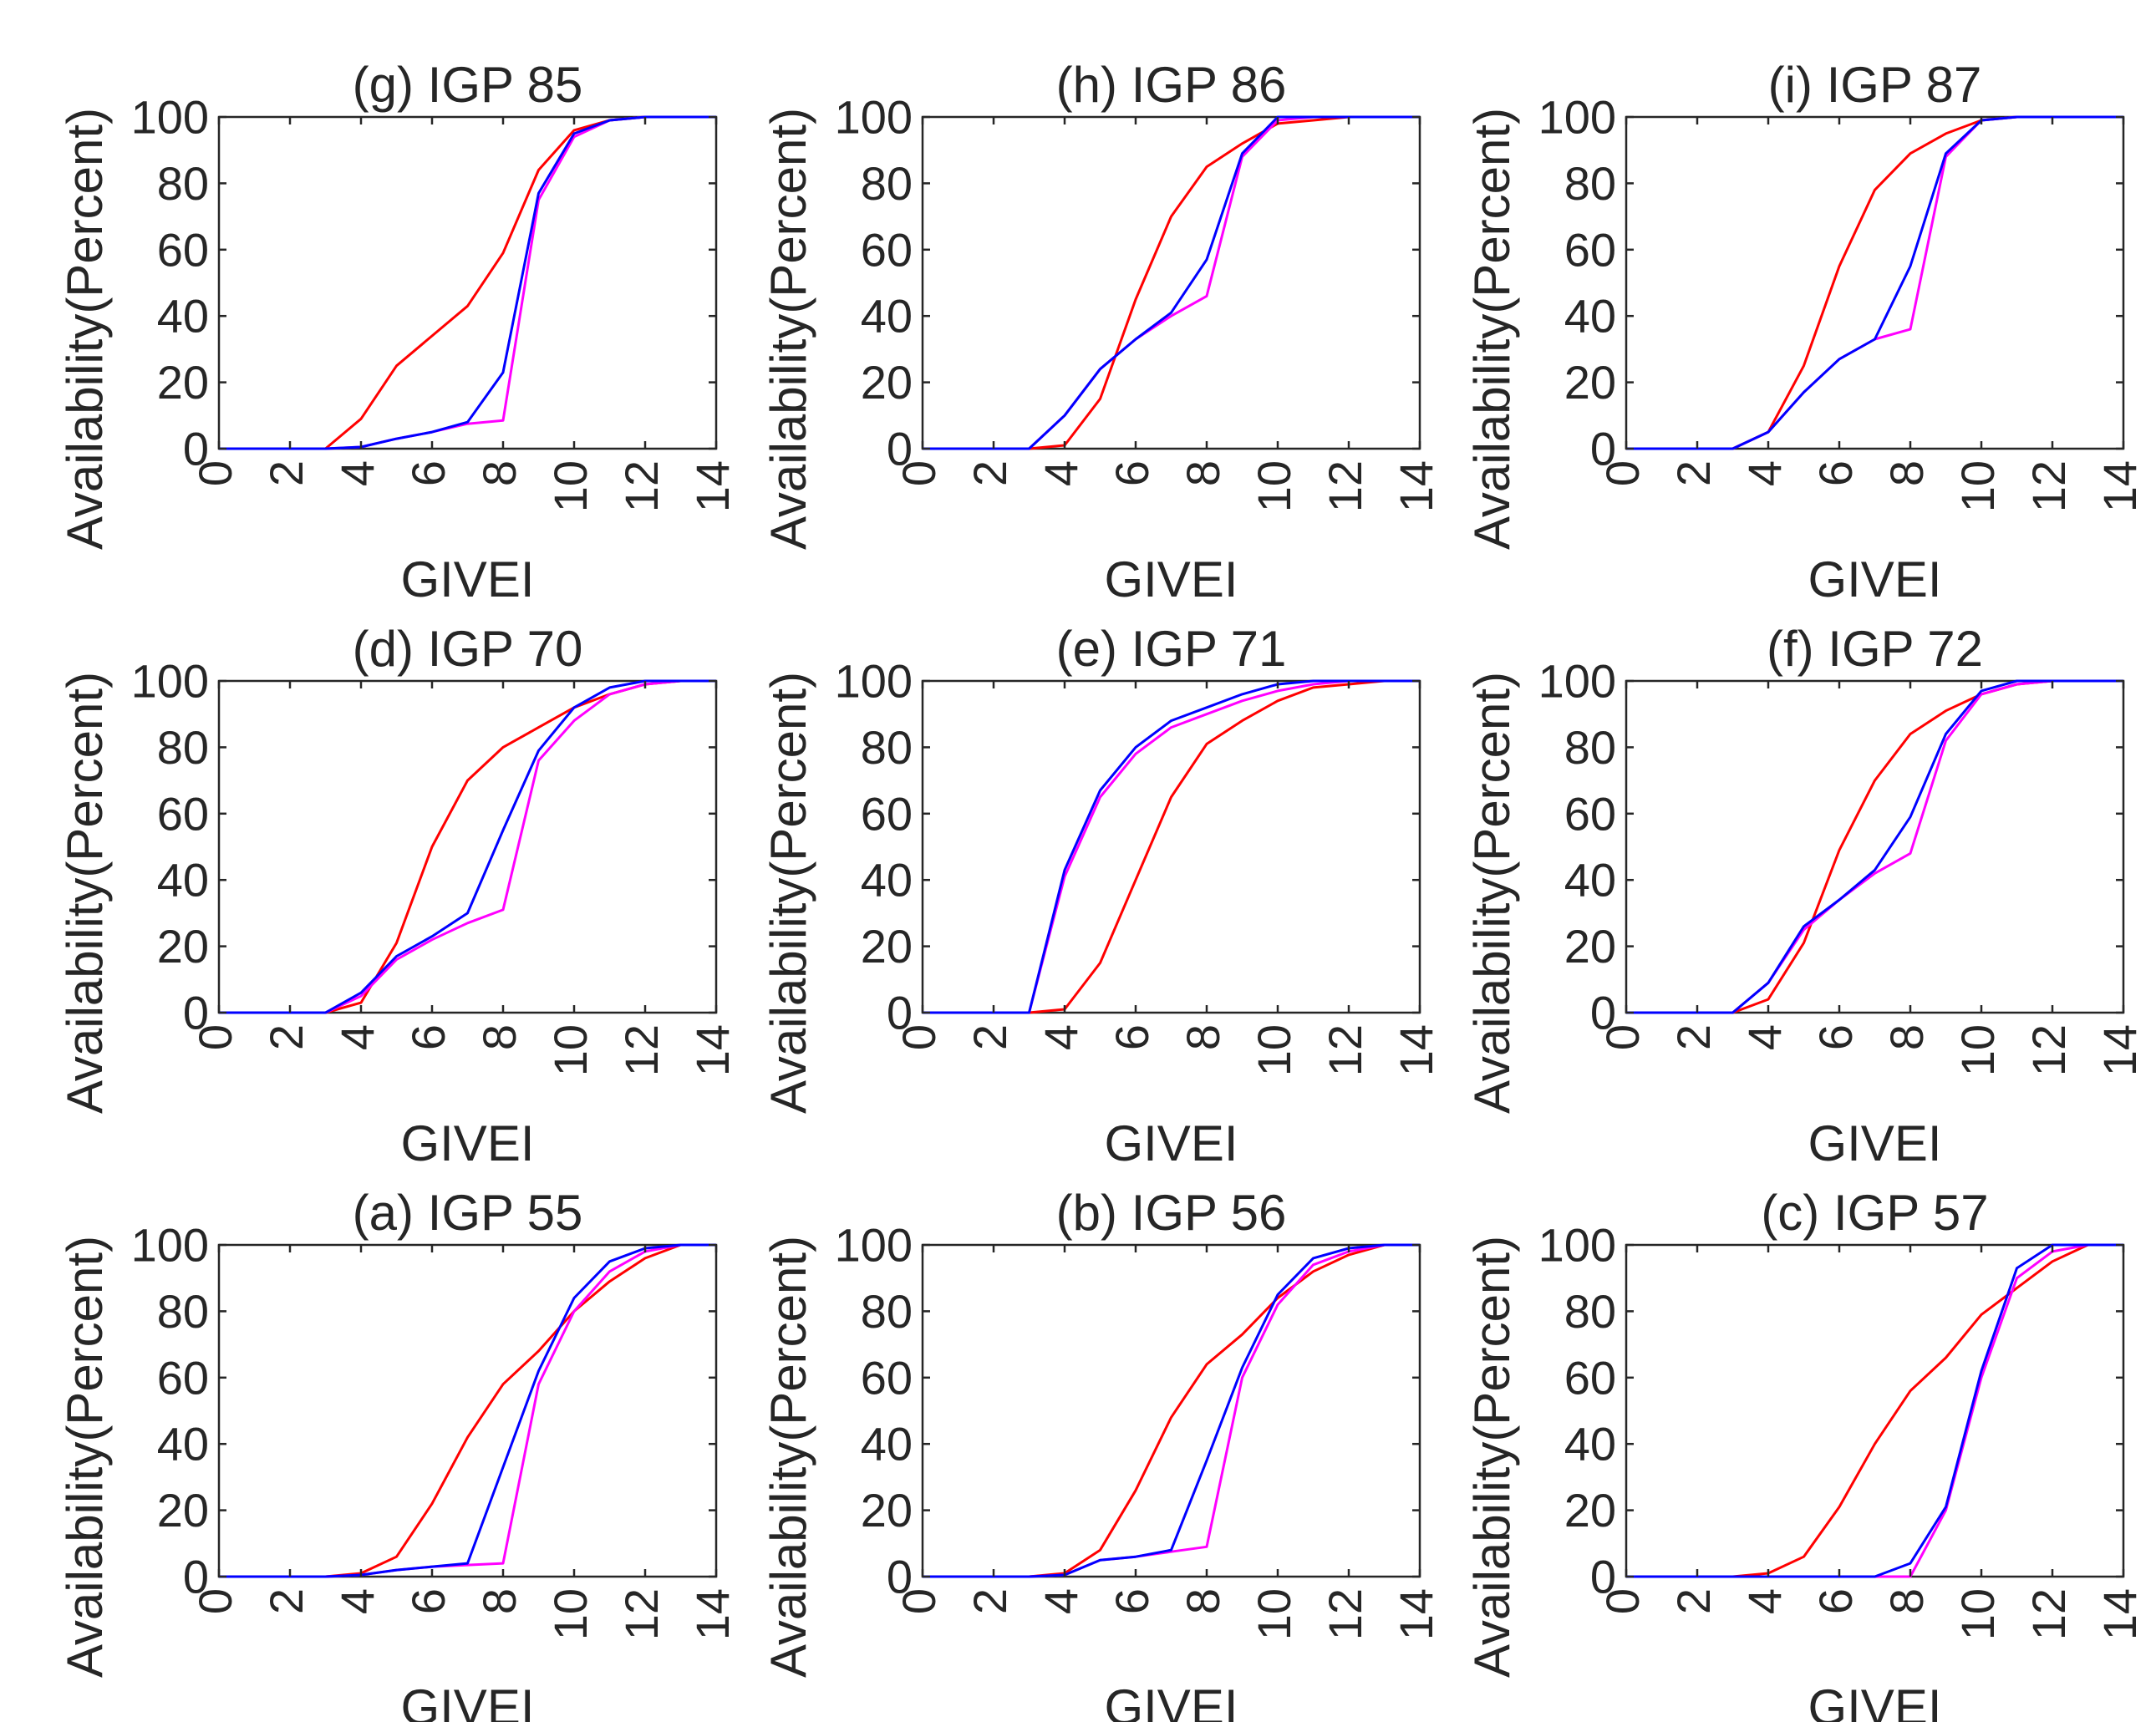  I want to click on chart-title: (f) IGP 72, so click(1875, 649).